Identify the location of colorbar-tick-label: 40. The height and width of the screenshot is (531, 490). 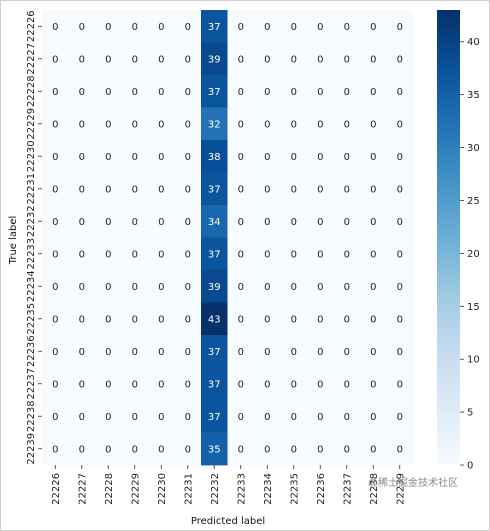
(473, 42).